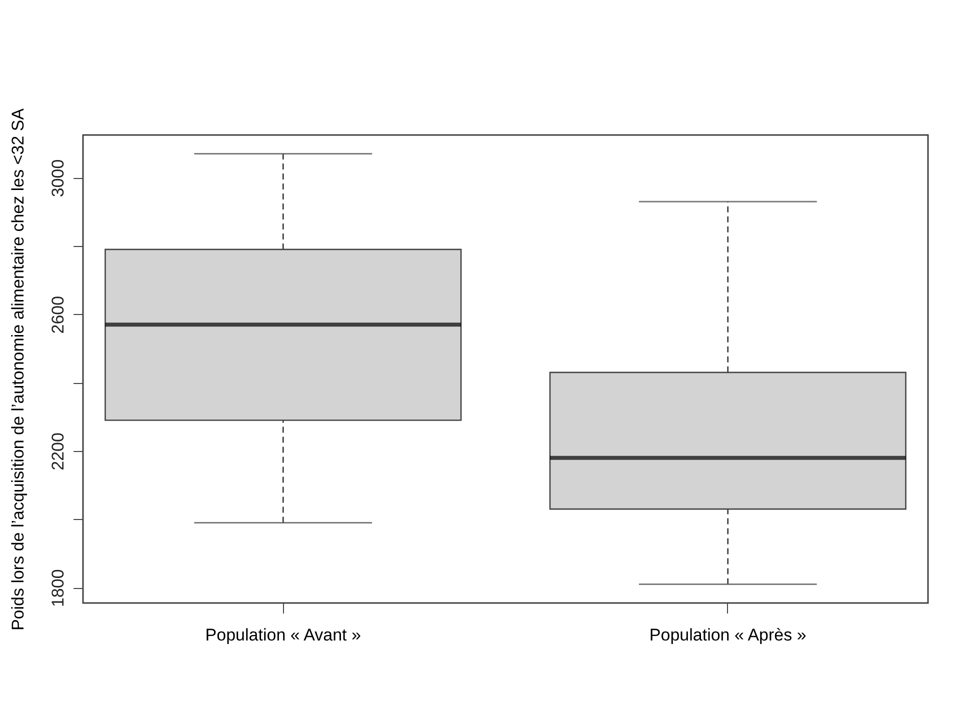  What do you see at coordinates (58, 588) in the screenshot?
I see `y-tick-label: 1800` at bounding box center [58, 588].